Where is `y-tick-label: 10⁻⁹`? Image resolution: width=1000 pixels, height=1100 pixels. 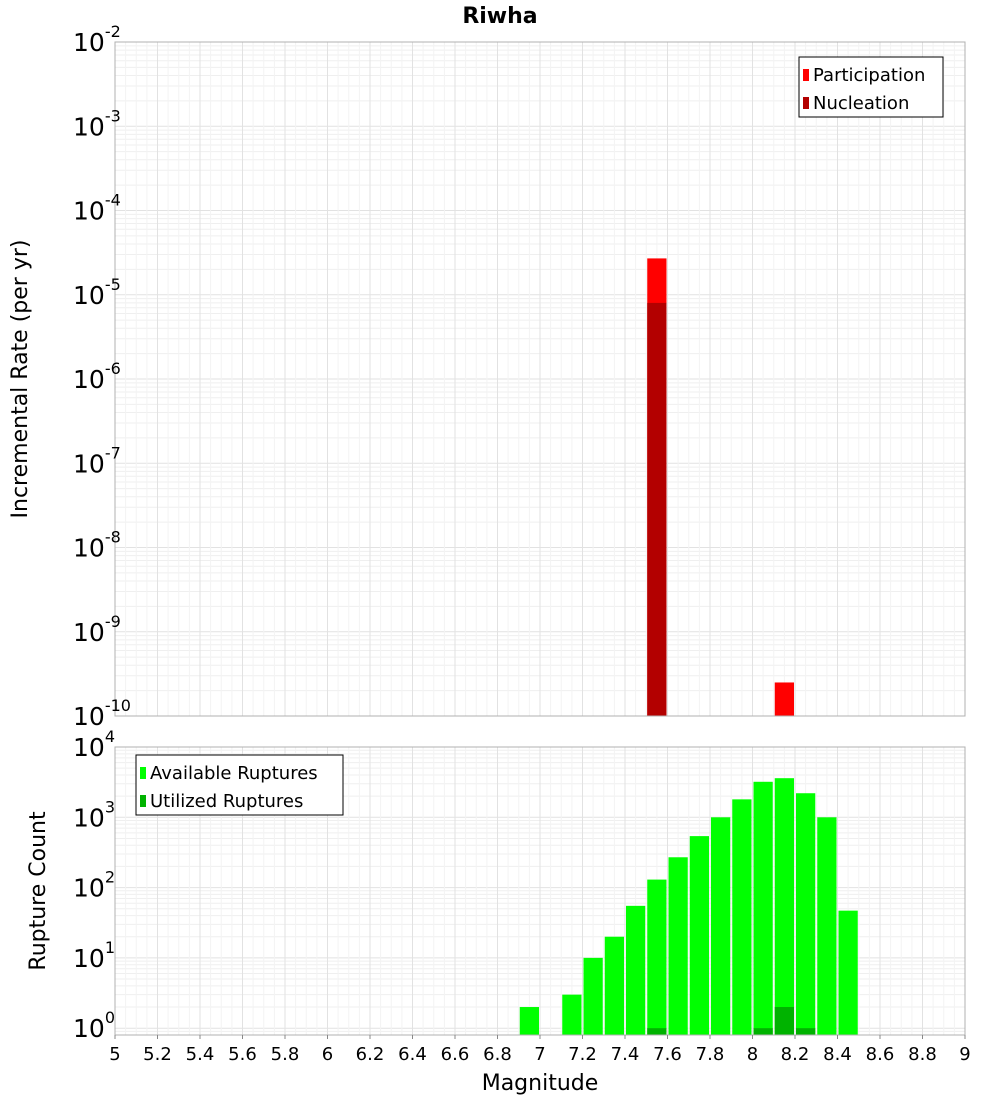 y-tick-label: 10⁻⁹ is located at coordinates (97, 629).